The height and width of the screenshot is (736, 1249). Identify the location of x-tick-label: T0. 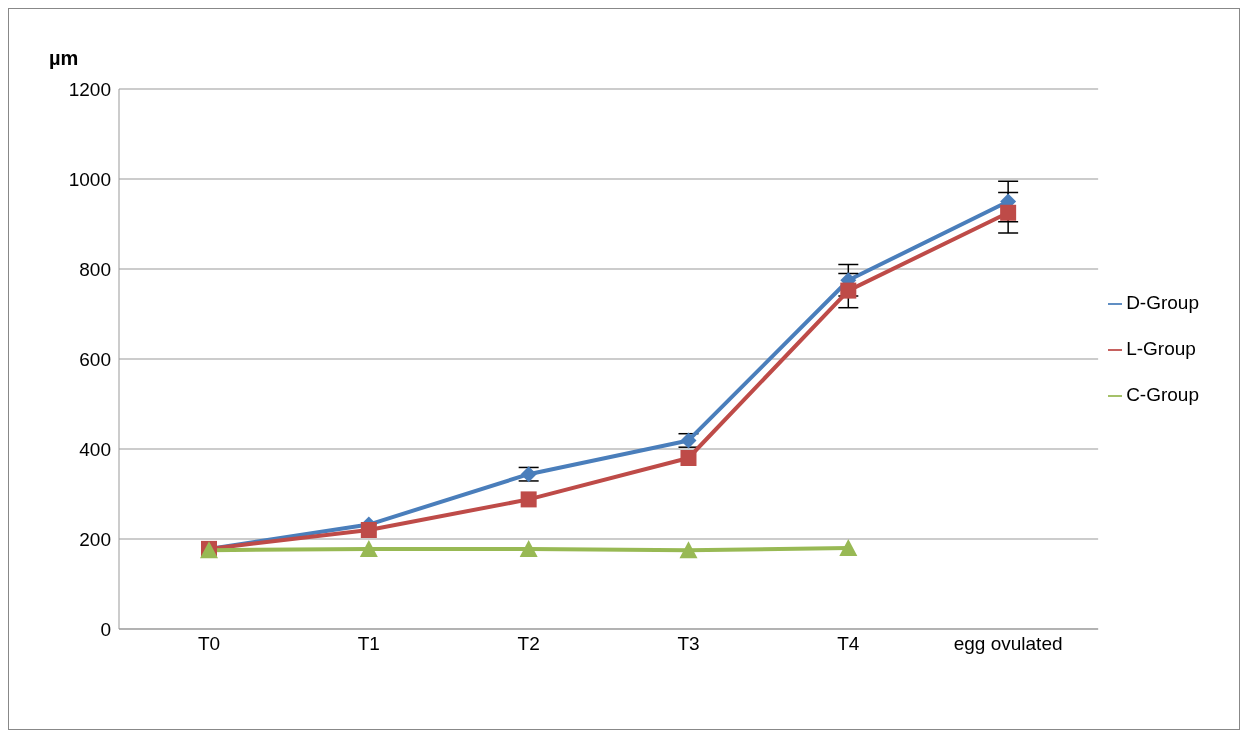
(209, 644).